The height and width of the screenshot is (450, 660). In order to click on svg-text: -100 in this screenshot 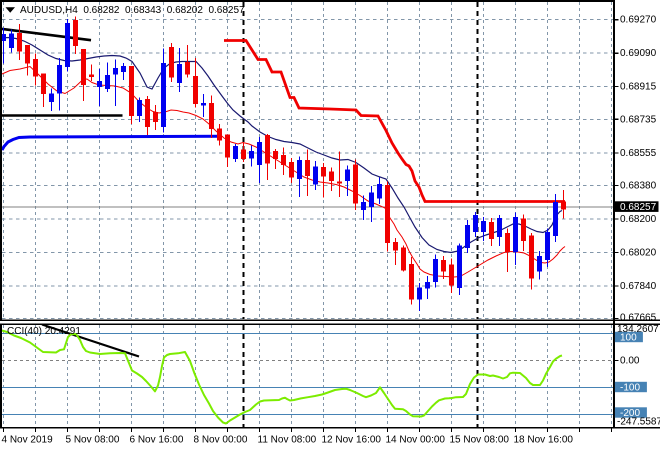, I will do `click(630, 387)`.